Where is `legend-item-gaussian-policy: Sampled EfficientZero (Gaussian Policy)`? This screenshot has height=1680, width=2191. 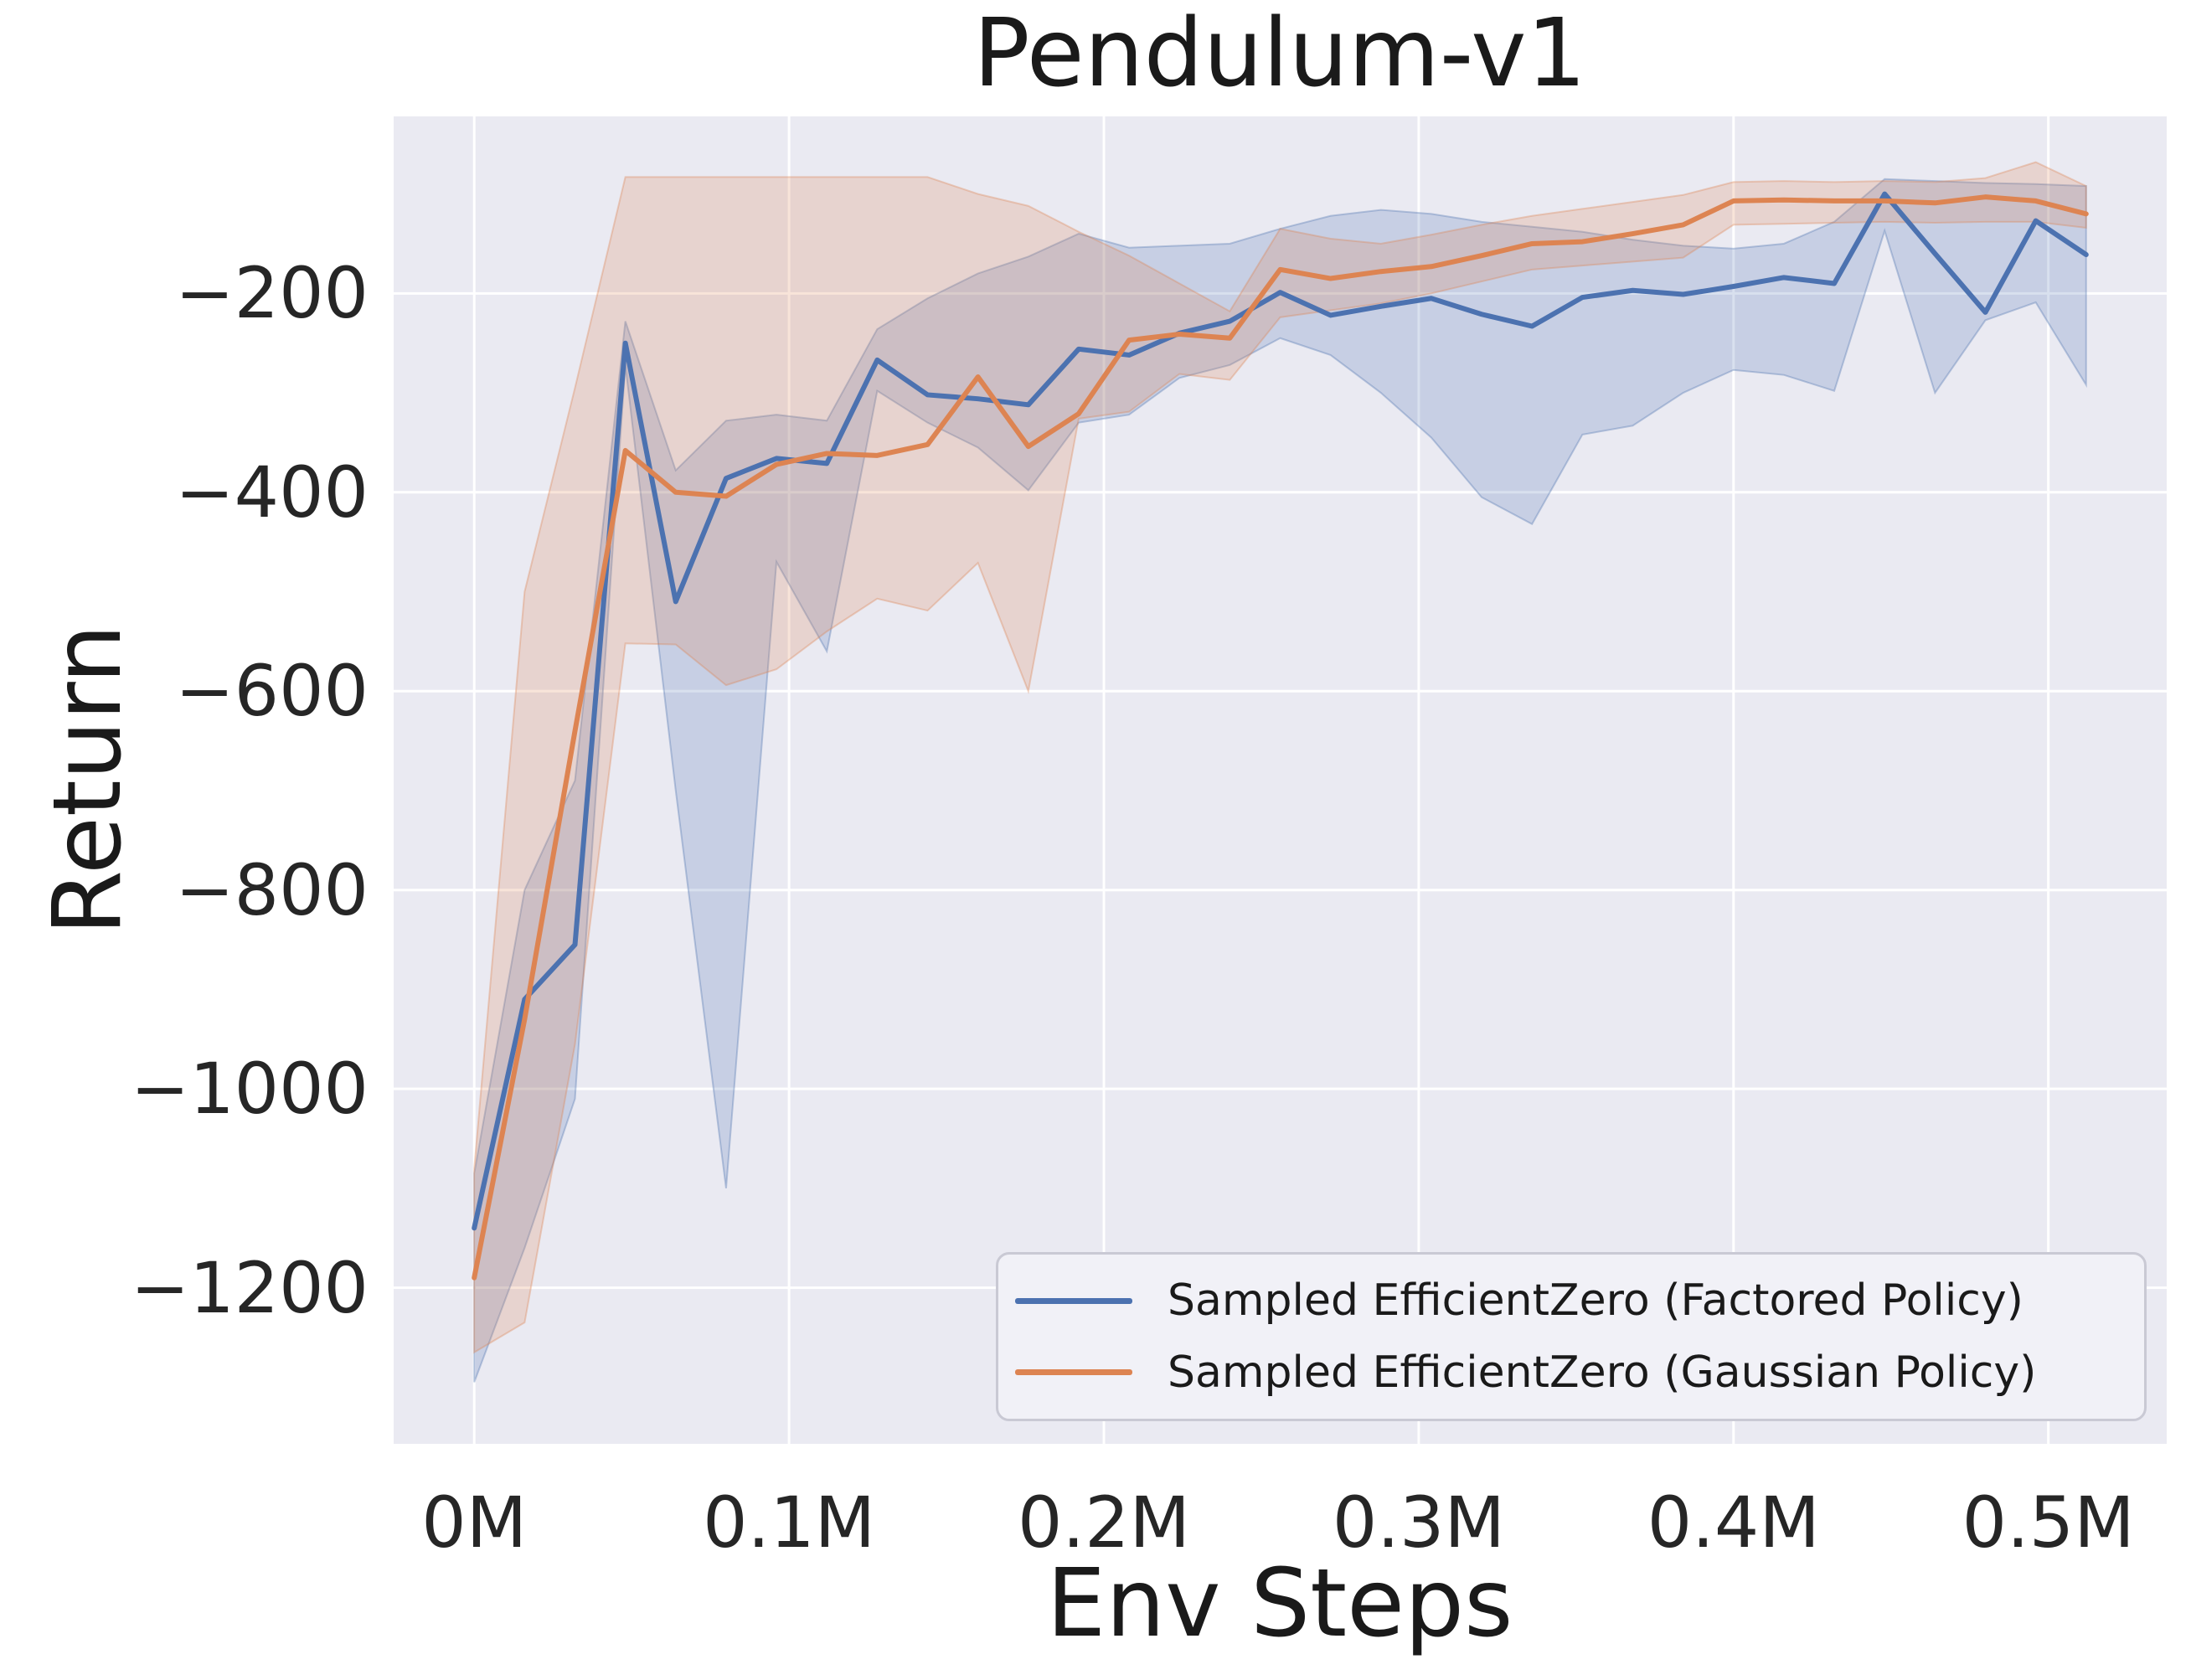
legend-item-gaussian-policy: Sampled EfficientZero (Gaussian Policy) is located at coordinates (1579, 1373).